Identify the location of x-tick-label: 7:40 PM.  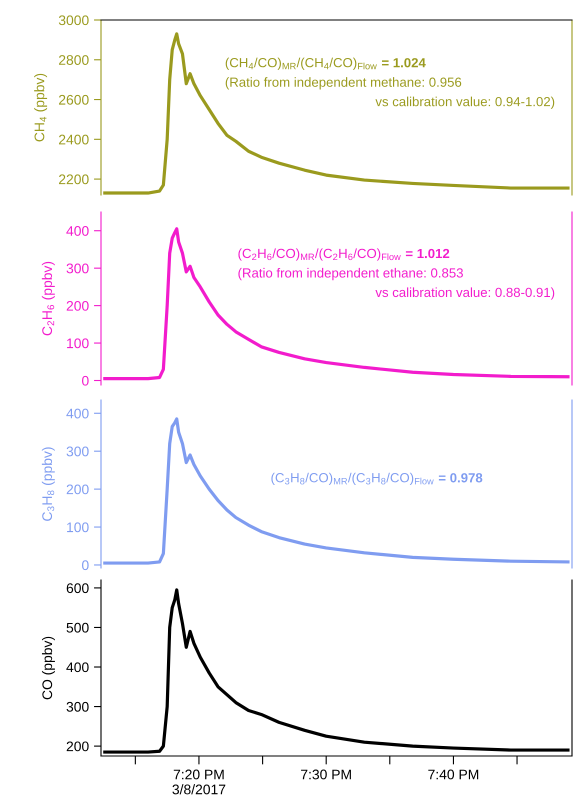
(453, 775).